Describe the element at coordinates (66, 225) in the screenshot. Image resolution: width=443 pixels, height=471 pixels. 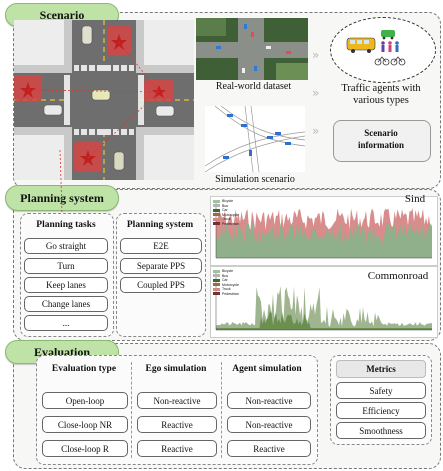
I see `planning-tasks-header: Planning tasks` at that location.